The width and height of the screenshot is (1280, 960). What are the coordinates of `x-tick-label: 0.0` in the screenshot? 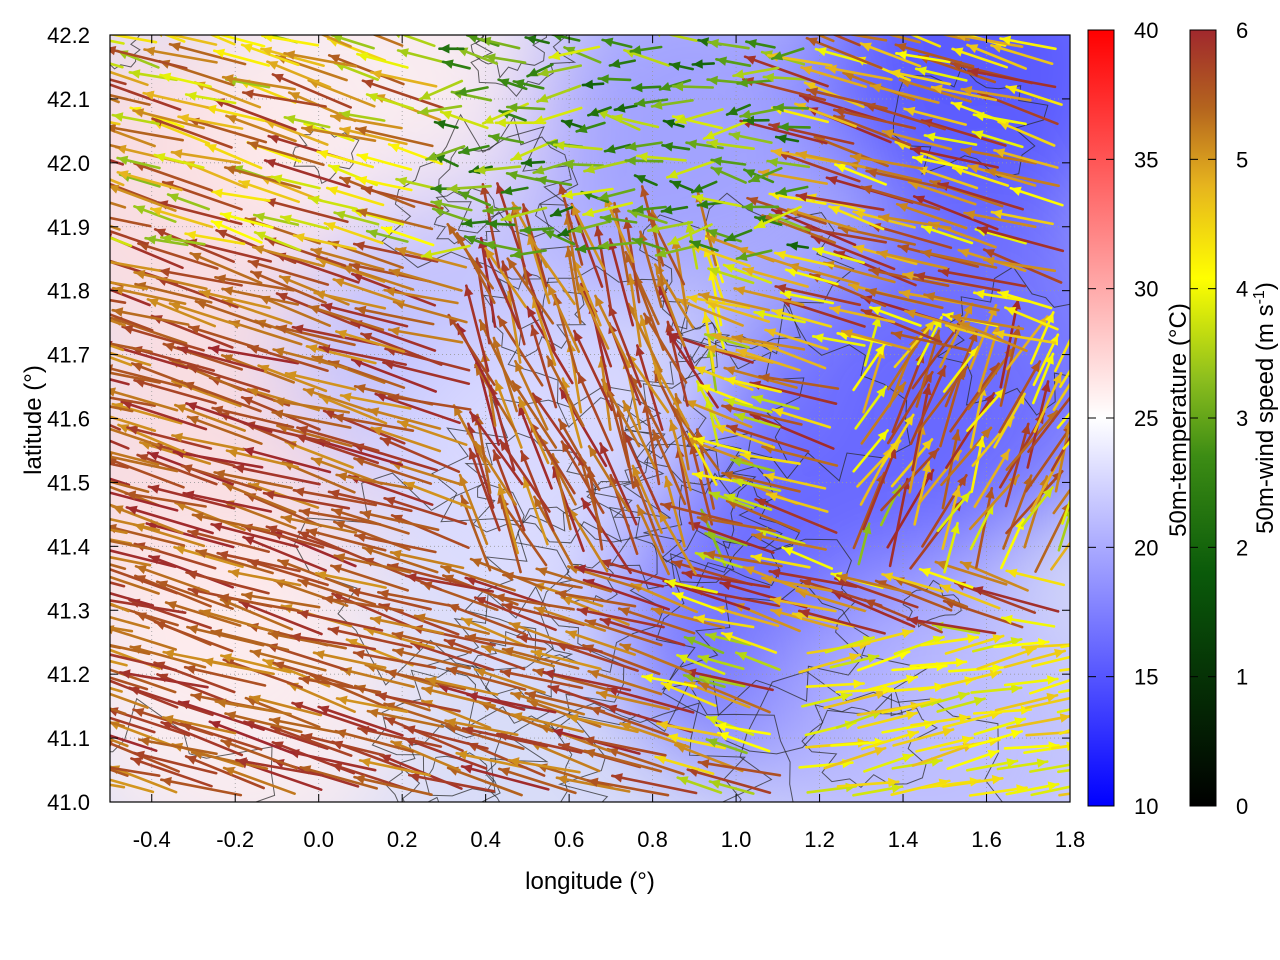 It's located at (318, 839).